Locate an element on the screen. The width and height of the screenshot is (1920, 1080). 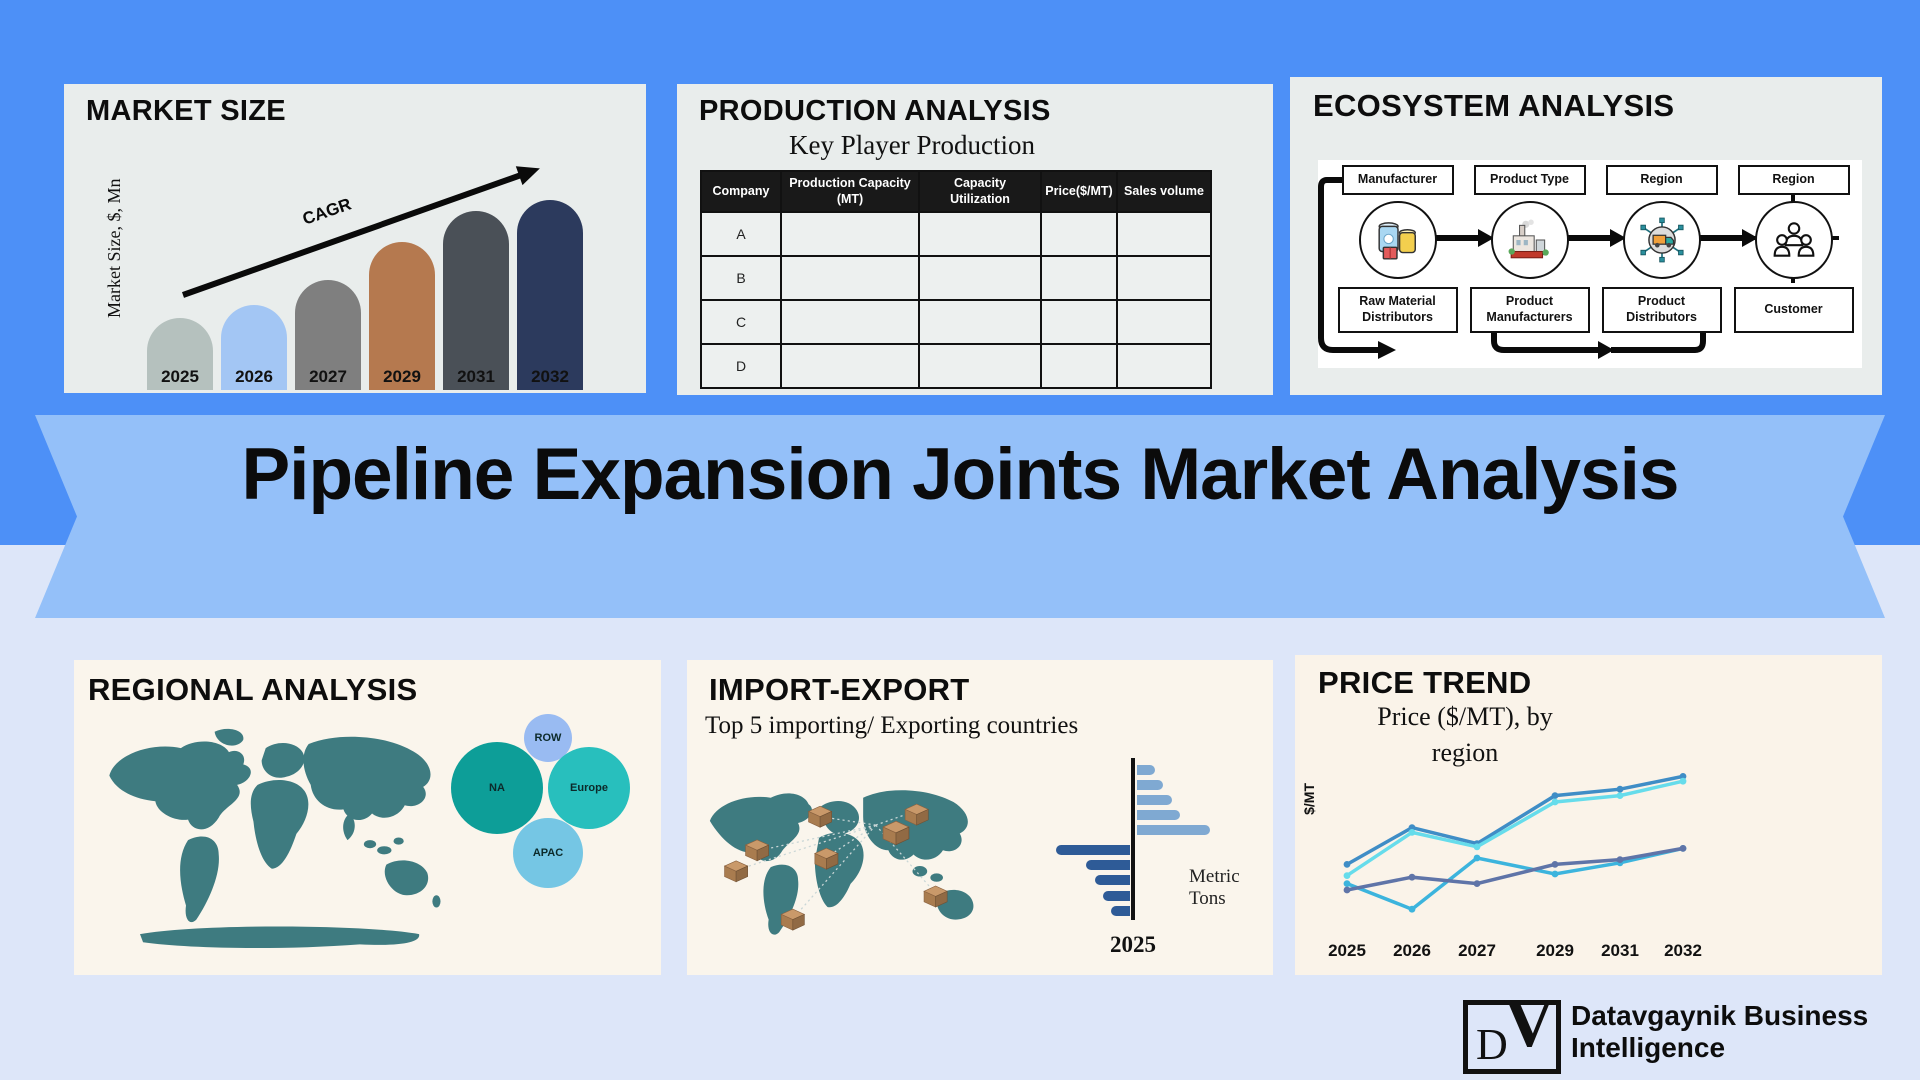
bubble-label: NA is located at coordinates (497, 788).